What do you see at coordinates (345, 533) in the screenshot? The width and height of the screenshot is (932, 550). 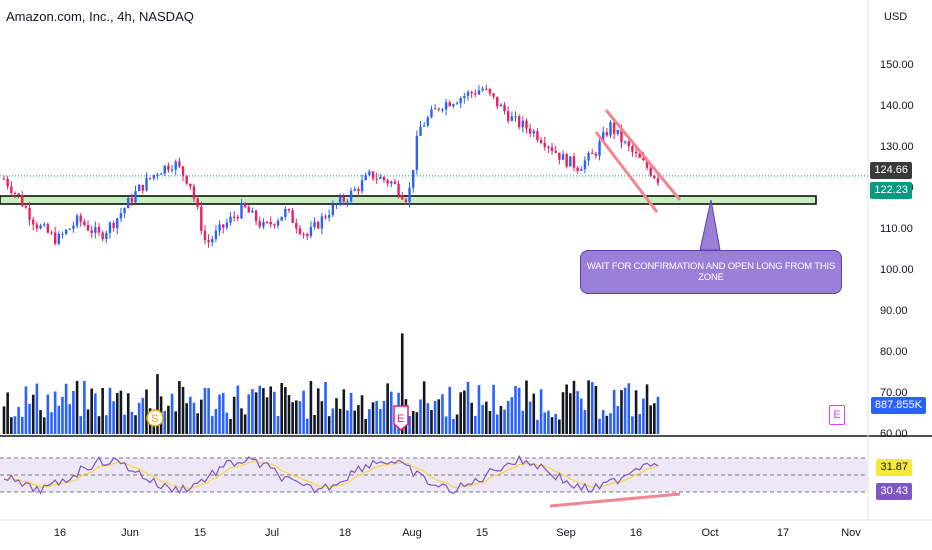 I see `time-tick-label: 18` at bounding box center [345, 533].